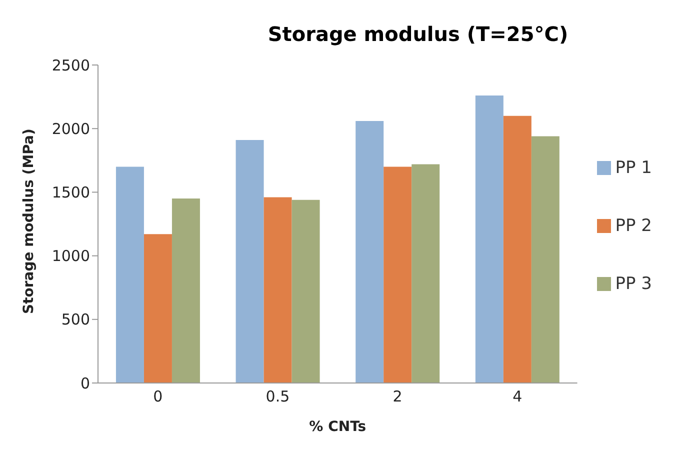 Image resolution: width=690 pixels, height=451 pixels. Describe the element at coordinates (71, 256) in the screenshot. I see `y-tick-label: 1000` at that location.